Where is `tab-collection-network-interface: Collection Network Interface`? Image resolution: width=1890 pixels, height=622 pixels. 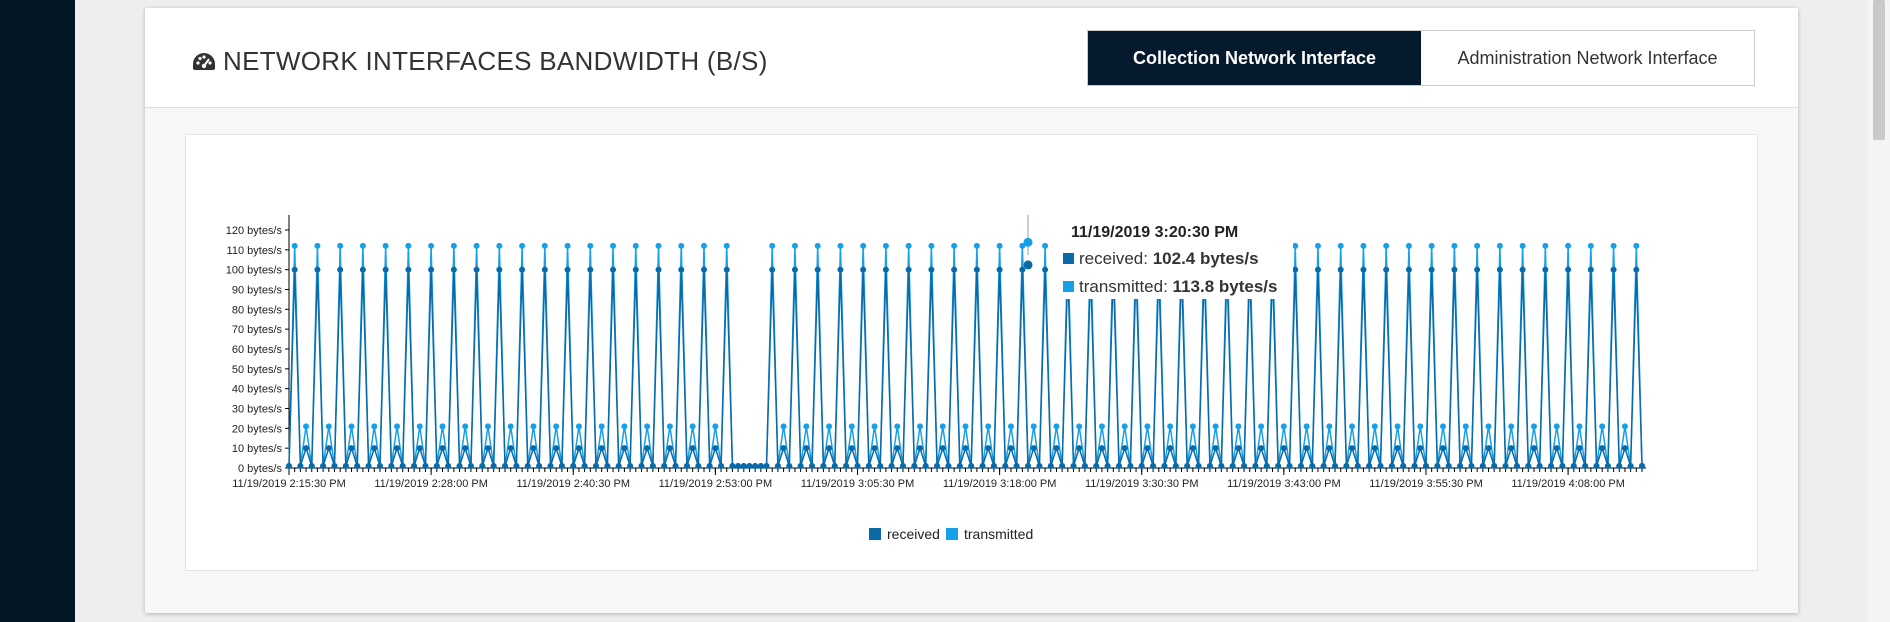 tab-collection-network-interface: Collection Network Interface is located at coordinates (1254, 58).